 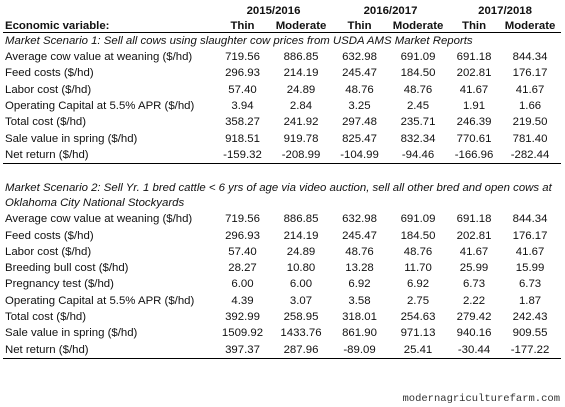 I want to click on value-cell: 940.16, so click(x=474, y=333).